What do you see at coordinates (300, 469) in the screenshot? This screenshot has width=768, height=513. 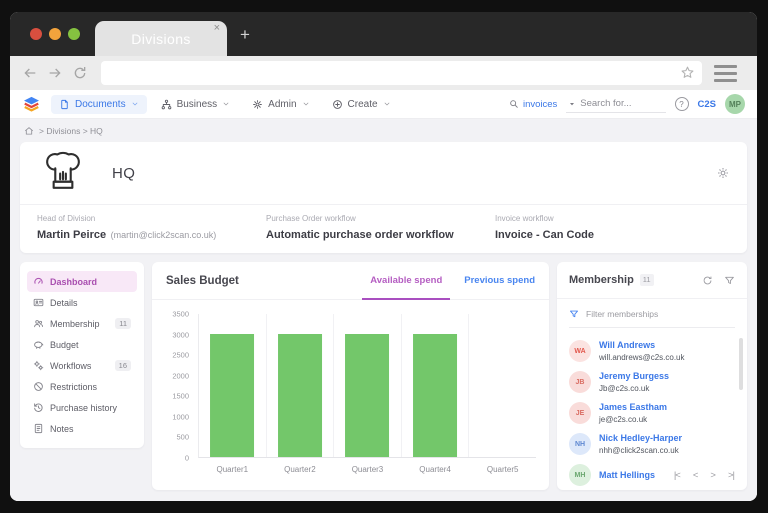 I see `x-axis-label: Quarter2` at bounding box center [300, 469].